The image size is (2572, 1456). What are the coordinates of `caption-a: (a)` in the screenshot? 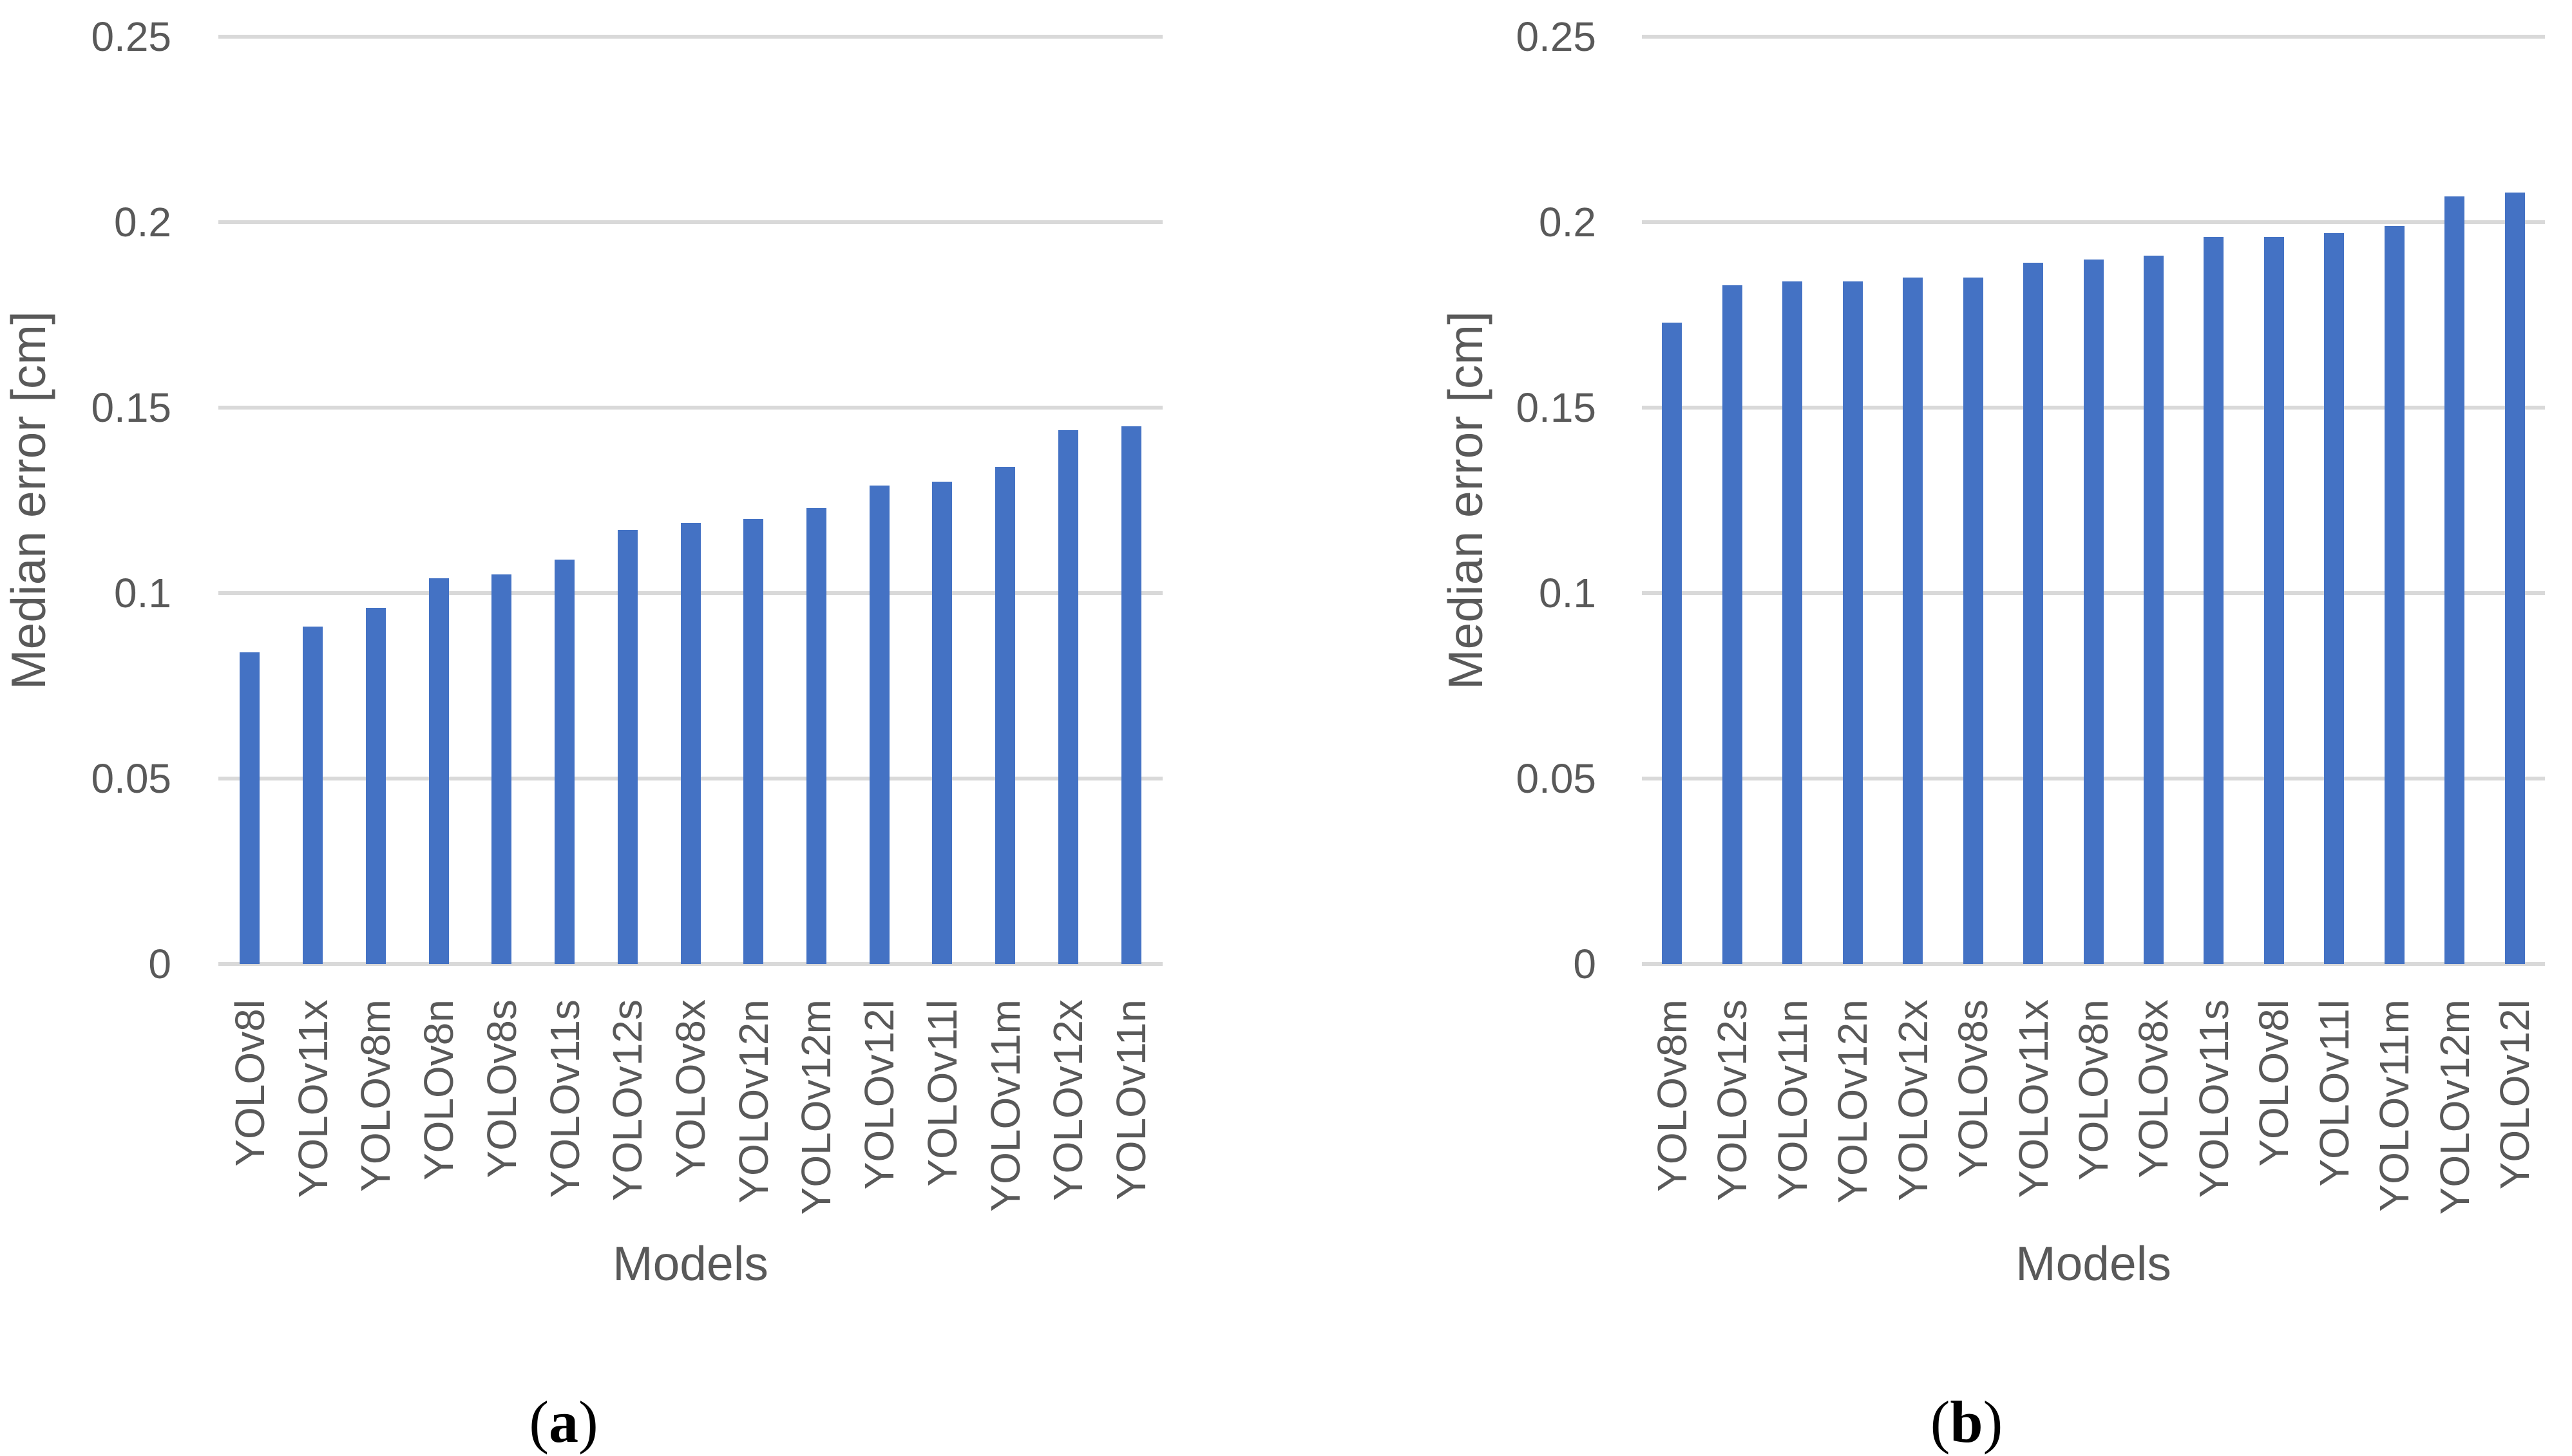 It's located at (563, 1422).